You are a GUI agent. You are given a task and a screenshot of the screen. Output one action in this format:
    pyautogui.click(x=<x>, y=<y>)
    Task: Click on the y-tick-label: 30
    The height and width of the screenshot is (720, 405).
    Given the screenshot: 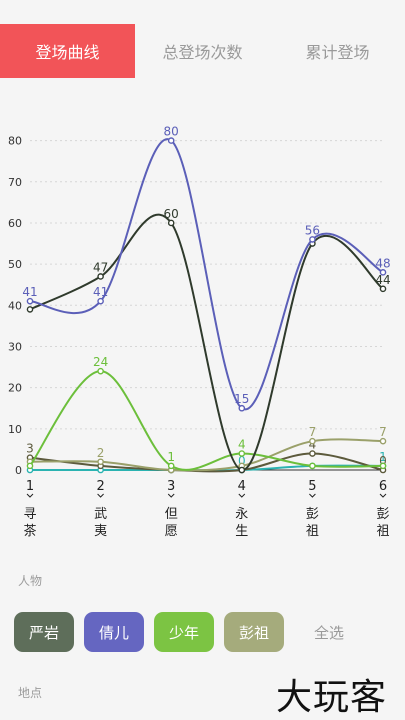 What is the action you would take?
    pyautogui.click(x=15, y=346)
    